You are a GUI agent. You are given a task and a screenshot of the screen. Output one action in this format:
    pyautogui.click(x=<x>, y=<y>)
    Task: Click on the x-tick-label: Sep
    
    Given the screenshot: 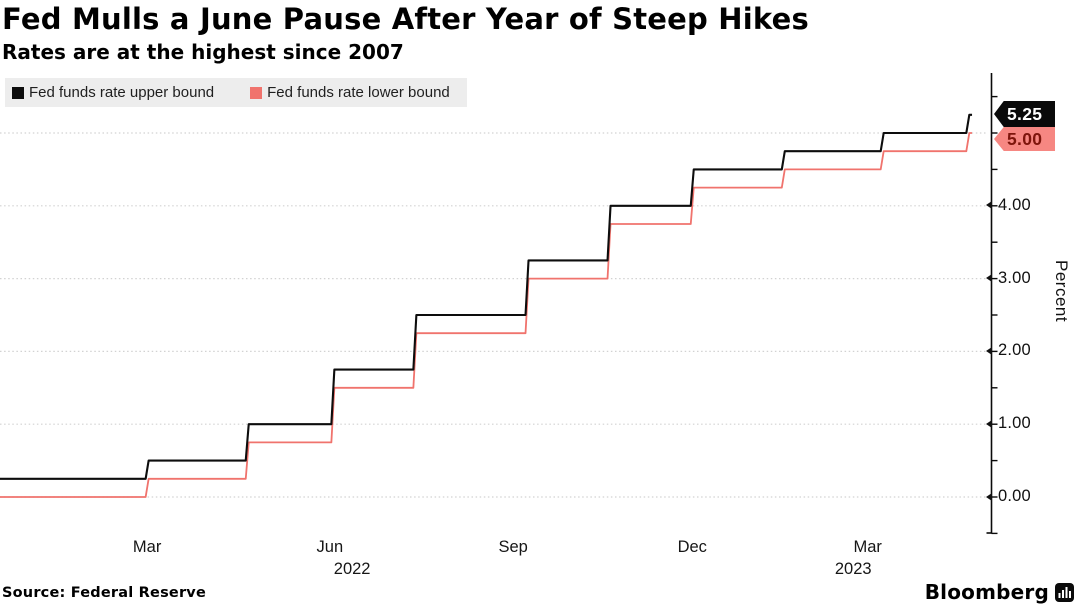 What is the action you would take?
    pyautogui.click(x=513, y=547)
    